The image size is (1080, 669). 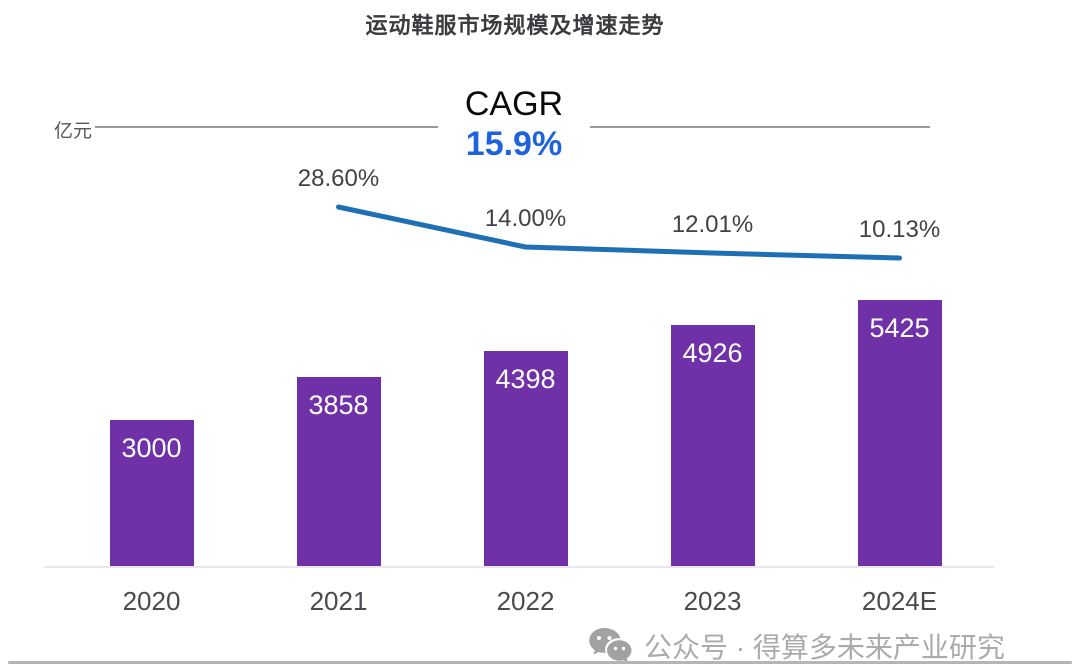 What do you see at coordinates (610, 645) in the screenshot?
I see `wechat-icon` at bounding box center [610, 645].